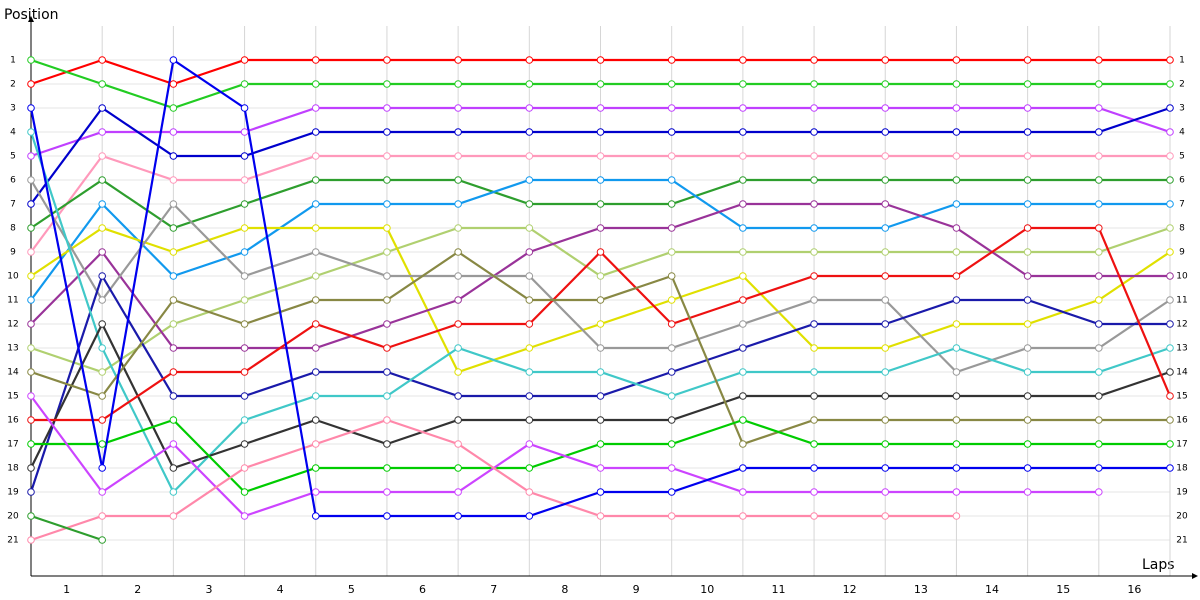  I want to click on y-tick-label: 5, so click(13, 157).